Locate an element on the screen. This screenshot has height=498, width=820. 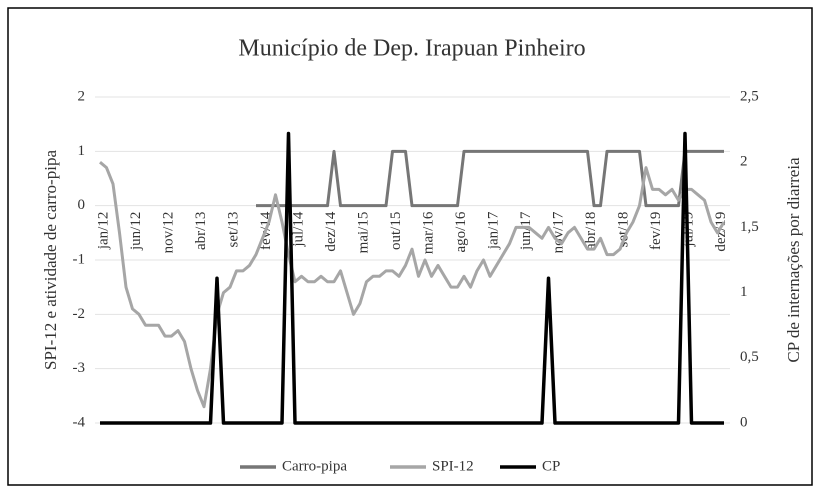
y-tick-label: 0 is located at coordinates (82, 205).